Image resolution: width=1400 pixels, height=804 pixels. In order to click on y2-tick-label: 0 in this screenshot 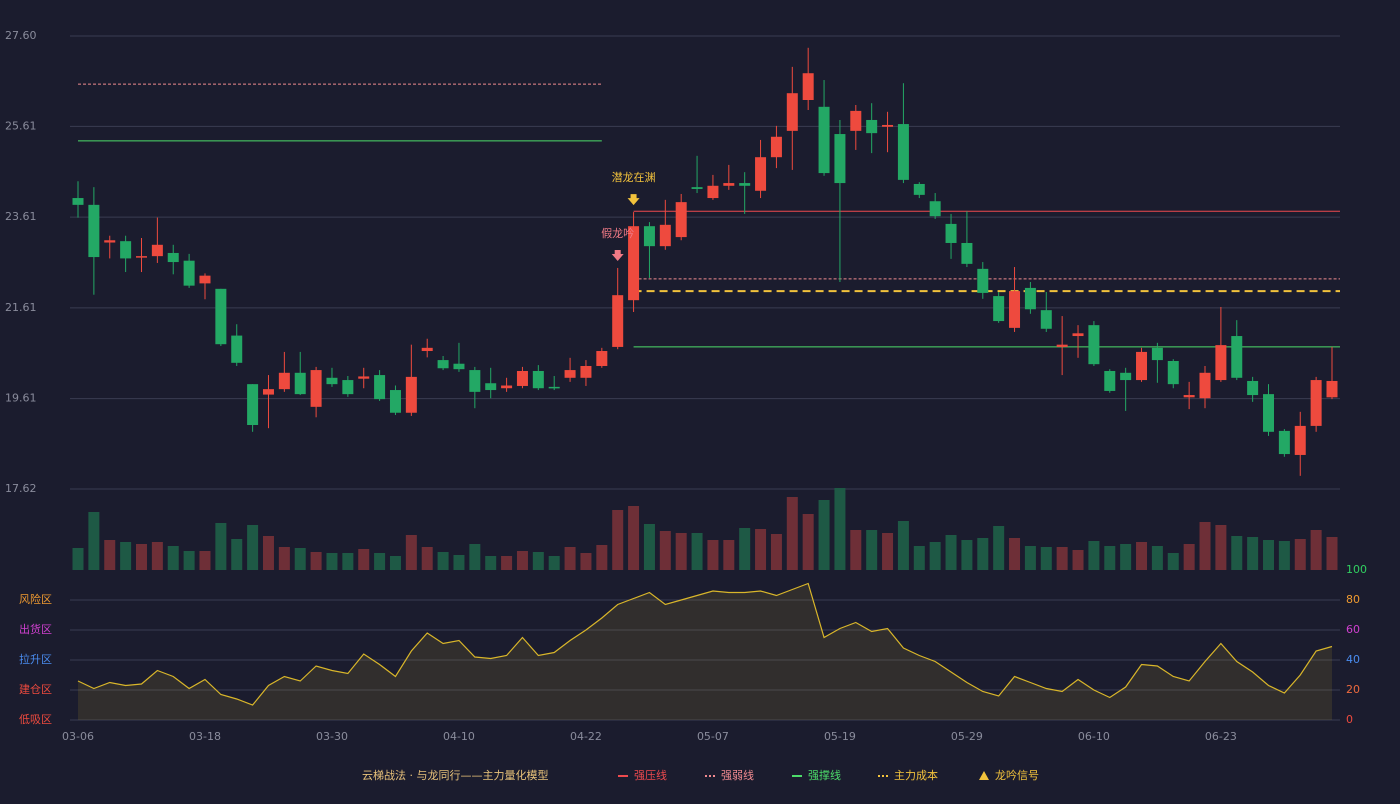, I will do `click(1349, 719)`.